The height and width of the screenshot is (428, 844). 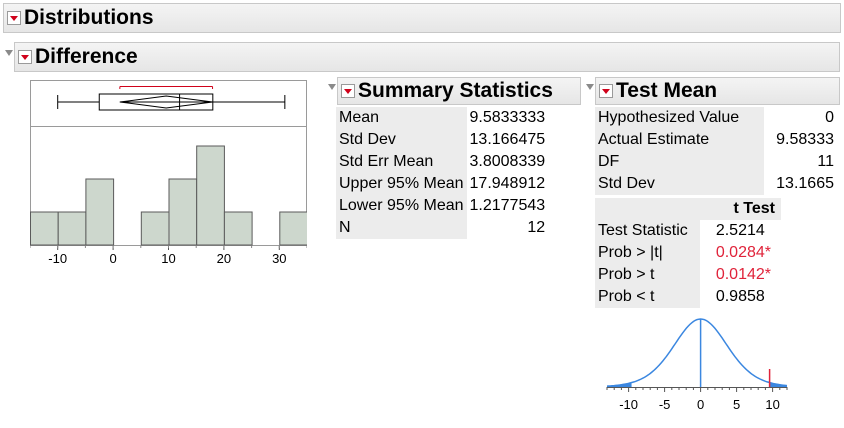 What do you see at coordinates (778, 384) in the screenshot?
I see `right-tail-area` at bounding box center [778, 384].